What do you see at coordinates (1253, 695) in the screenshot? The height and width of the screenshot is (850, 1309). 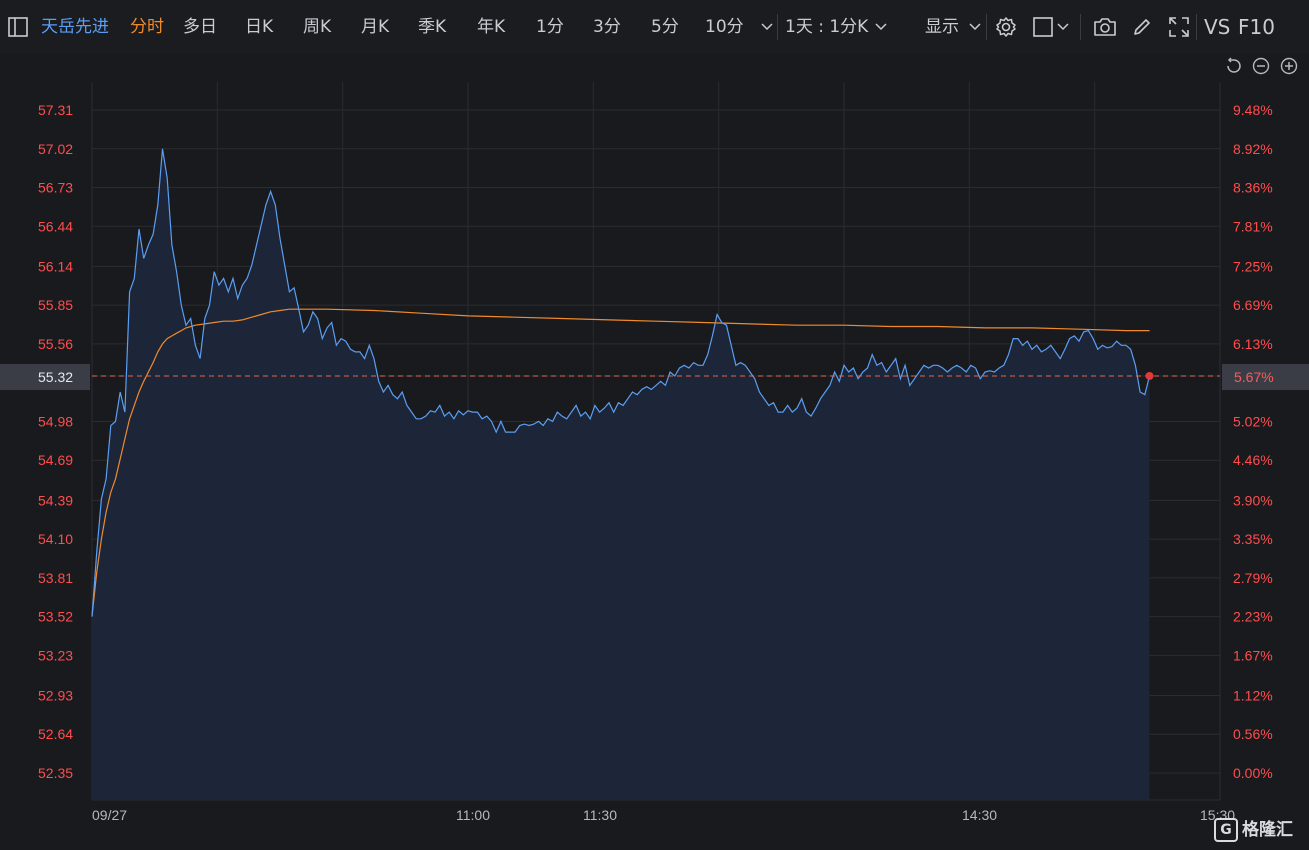 I see `y-tick-label-right: 1.12%` at bounding box center [1253, 695].